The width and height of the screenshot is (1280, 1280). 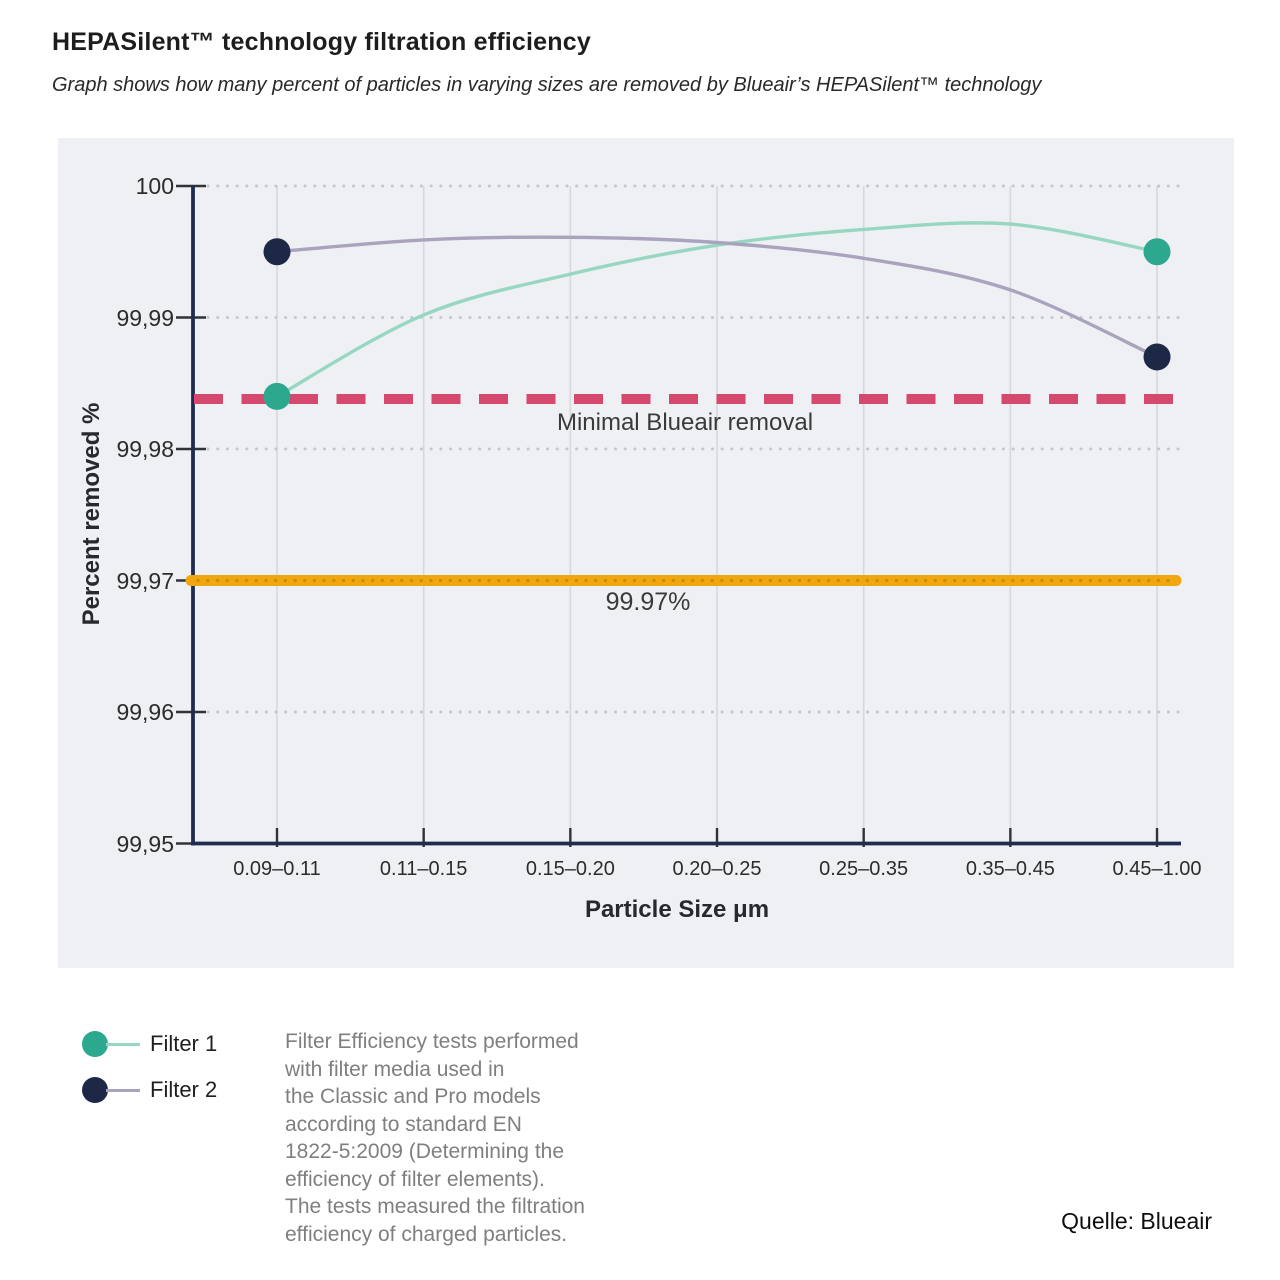 I want to click on filter-1-marker-icon, so click(x=95, y=1044).